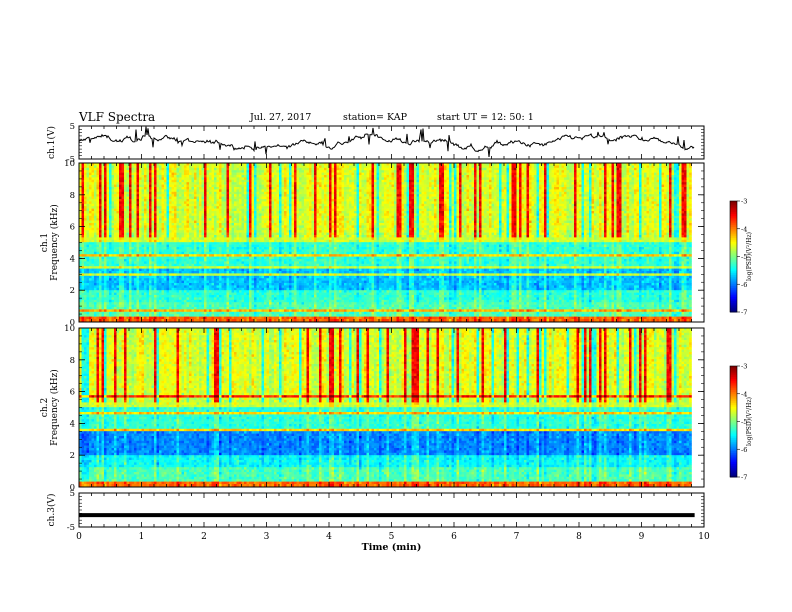 The height and width of the screenshot is (612, 792). I want to click on x-tick-label: 10, so click(704, 537).